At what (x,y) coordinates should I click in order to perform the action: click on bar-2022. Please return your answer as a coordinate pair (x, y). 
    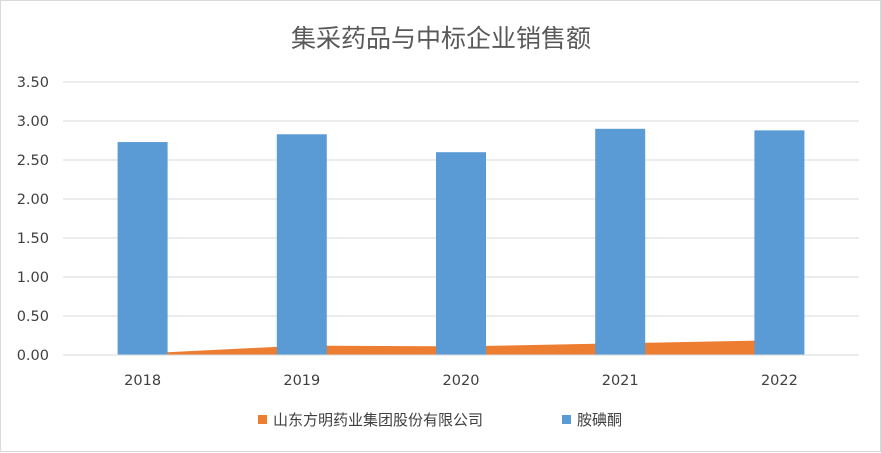
    Looking at the image, I should click on (779, 242).